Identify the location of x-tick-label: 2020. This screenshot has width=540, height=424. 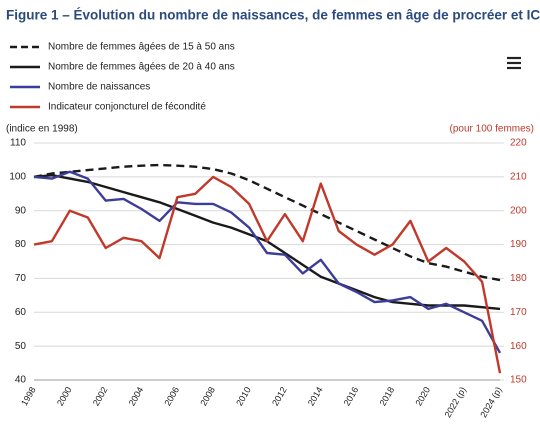
(422, 396).